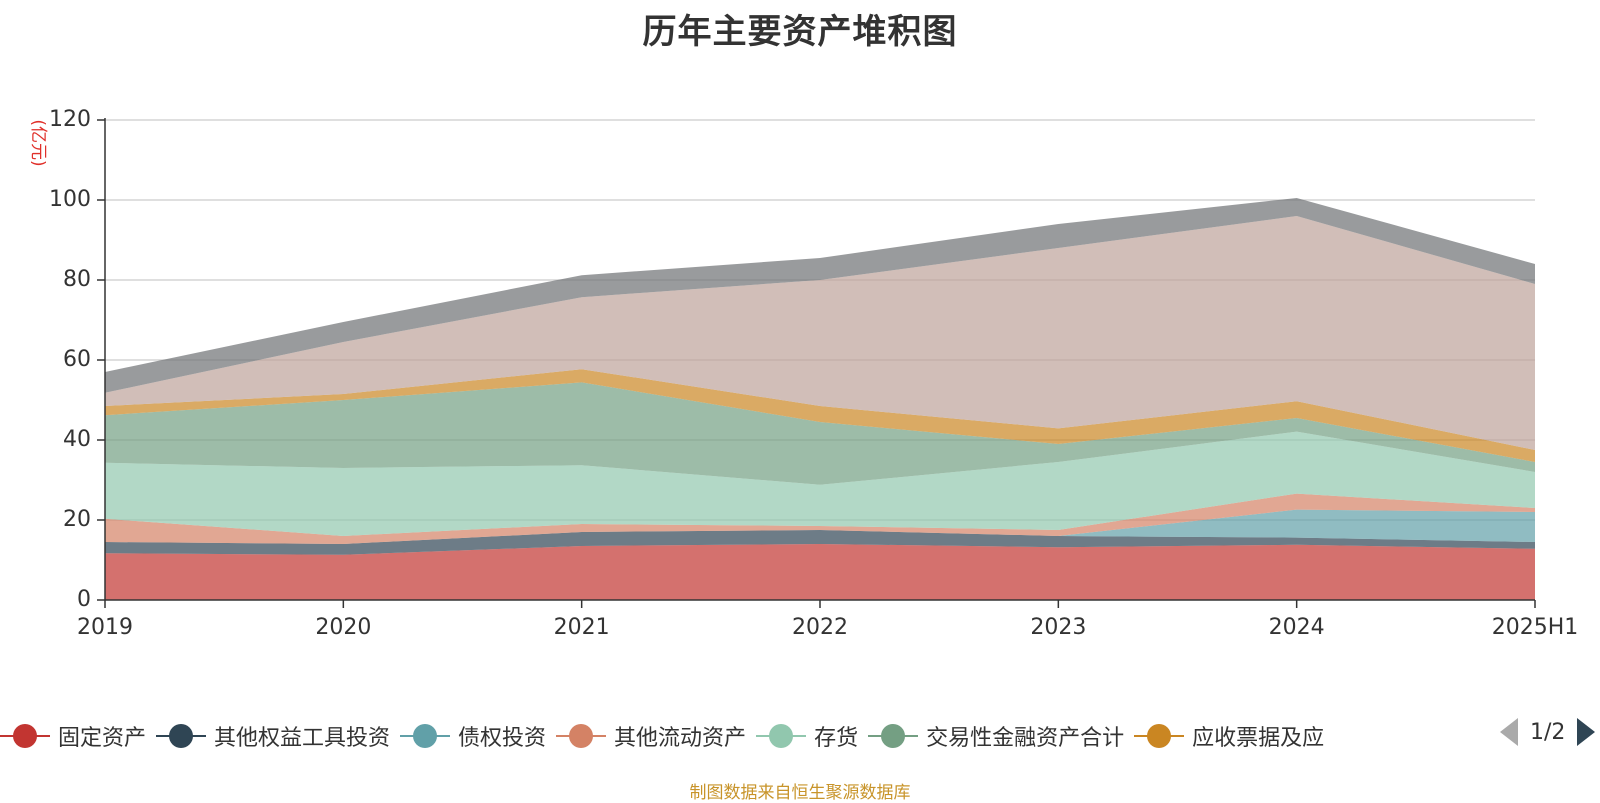 The image size is (1600, 803). What do you see at coordinates (77, 279) in the screenshot?
I see `y-tick-label: 80` at bounding box center [77, 279].